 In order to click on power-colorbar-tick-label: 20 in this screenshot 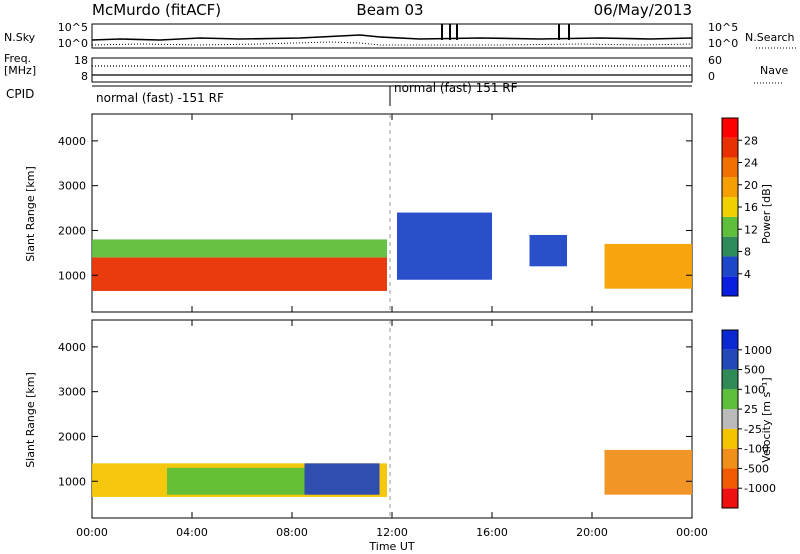, I will do `click(751, 185)`.